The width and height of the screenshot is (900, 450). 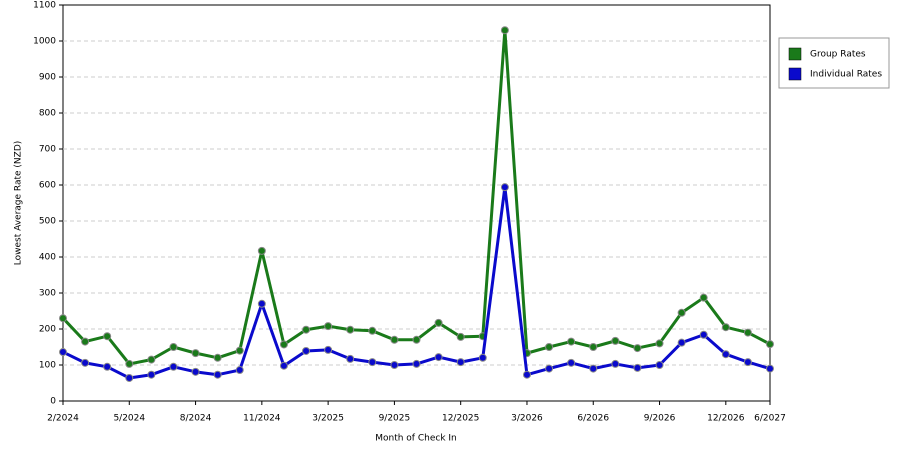 I want to click on x-tick-label: 11/2024, so click(x=262, y=419).